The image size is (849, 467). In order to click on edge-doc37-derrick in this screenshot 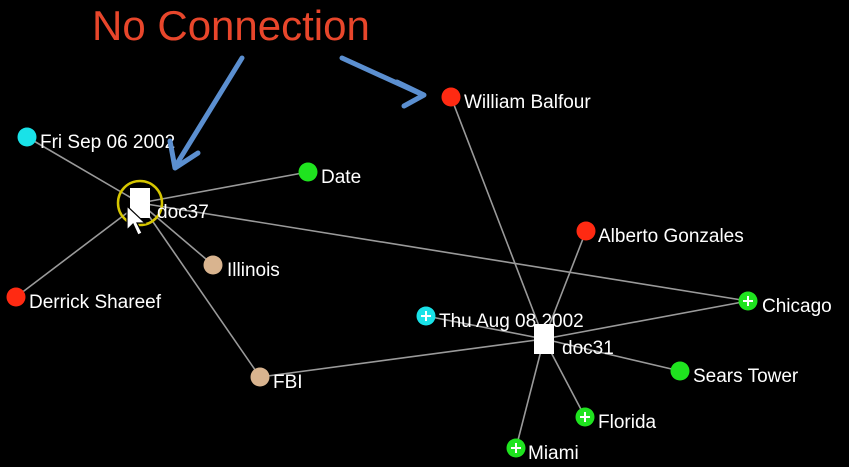, I will do `click(78, 250)`.